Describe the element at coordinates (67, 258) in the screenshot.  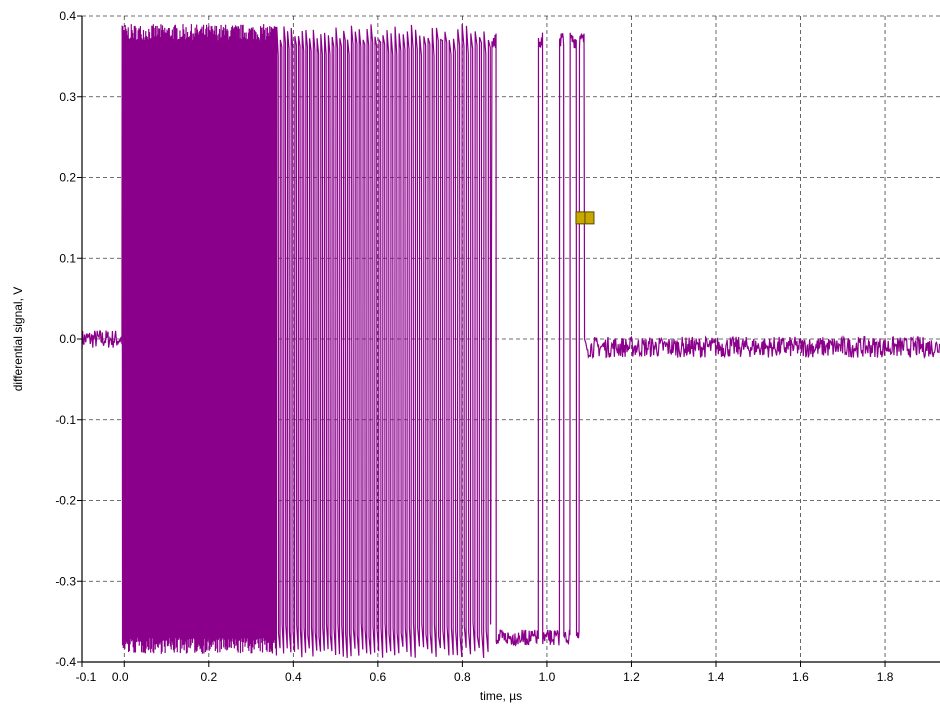
I see `y-tick-label: 0.1` at that location.